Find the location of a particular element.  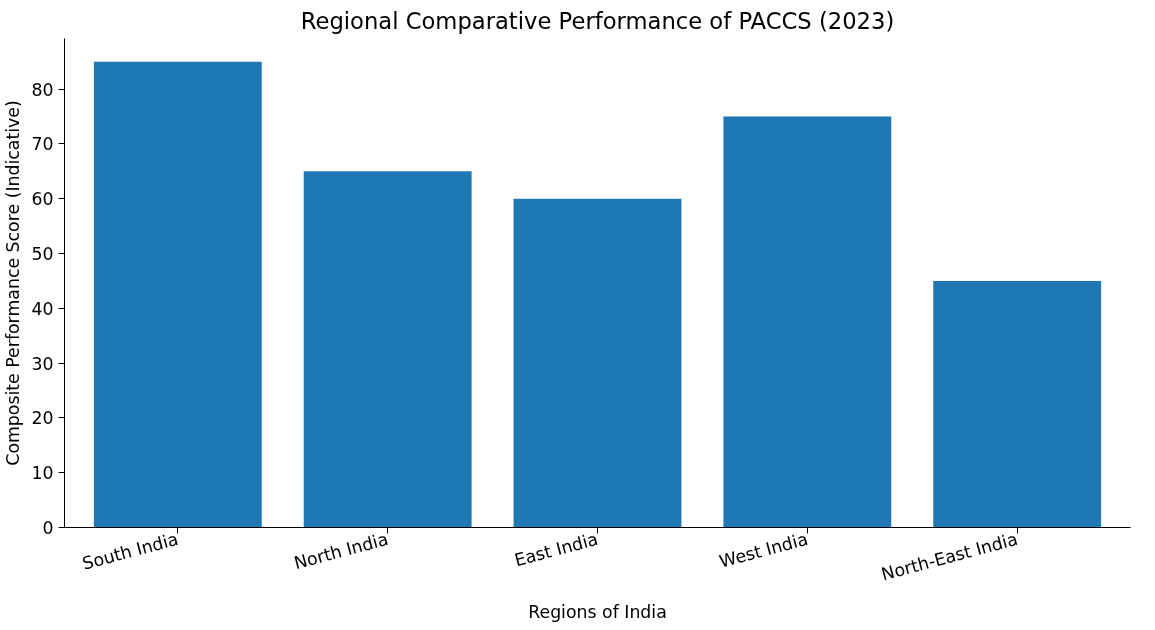

y-tick-label: 60 is located at coordinates (42, 199).